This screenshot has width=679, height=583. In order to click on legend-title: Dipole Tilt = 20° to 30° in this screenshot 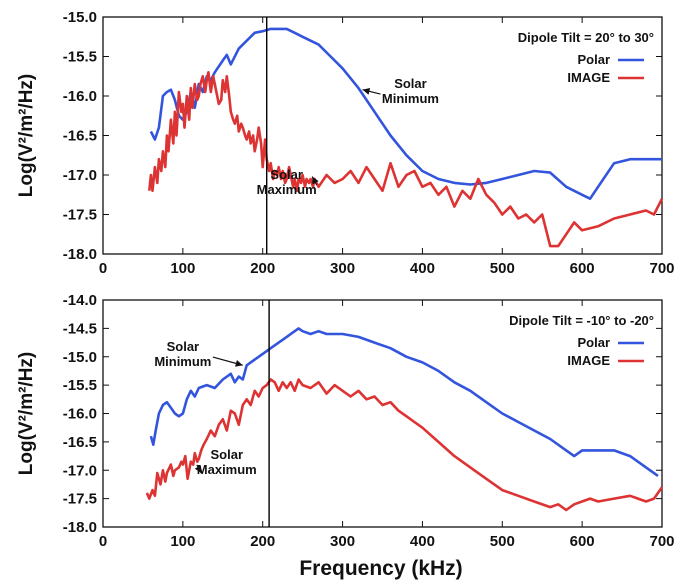, I will do `click(586, 37)`.